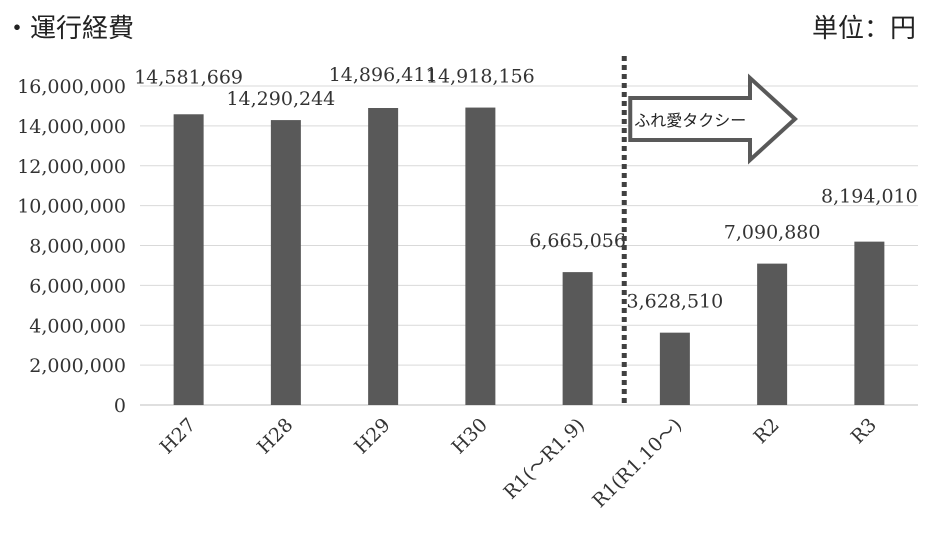 This screenshot has height=539, width=926. Describe the element at coordinates (71, 167) in the screenshot. I see `y-tick-label: 12,000,000` at that location.